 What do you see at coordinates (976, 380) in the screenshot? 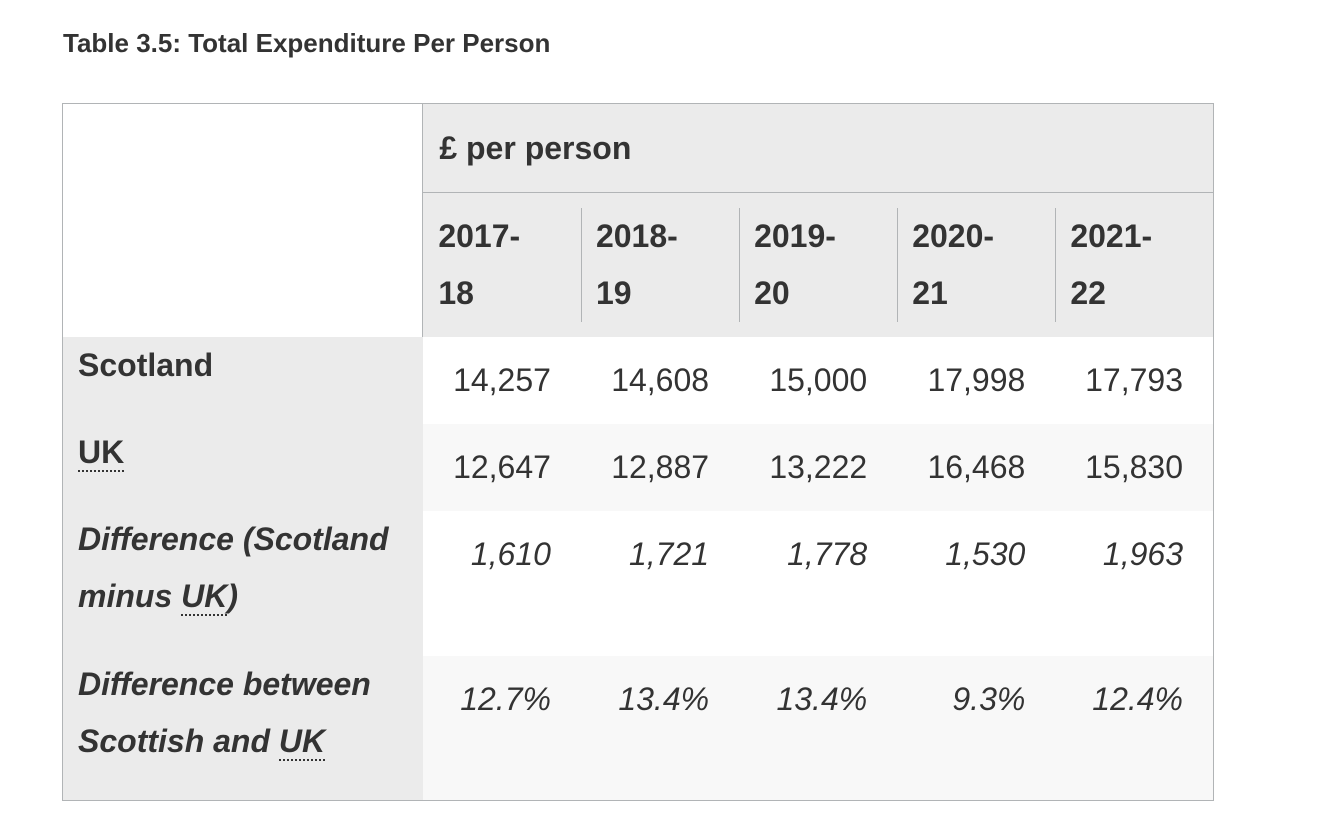
I see `cell-value: 17,998` at bounding box center [976, 380].